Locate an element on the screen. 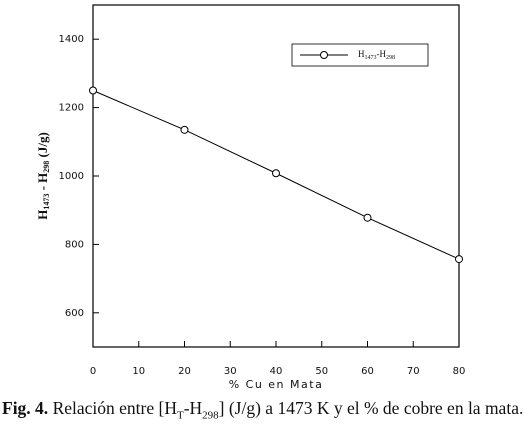 The width and height of the screenshot is (524, 442). text-part: -H is located at coordinates (382, 54).